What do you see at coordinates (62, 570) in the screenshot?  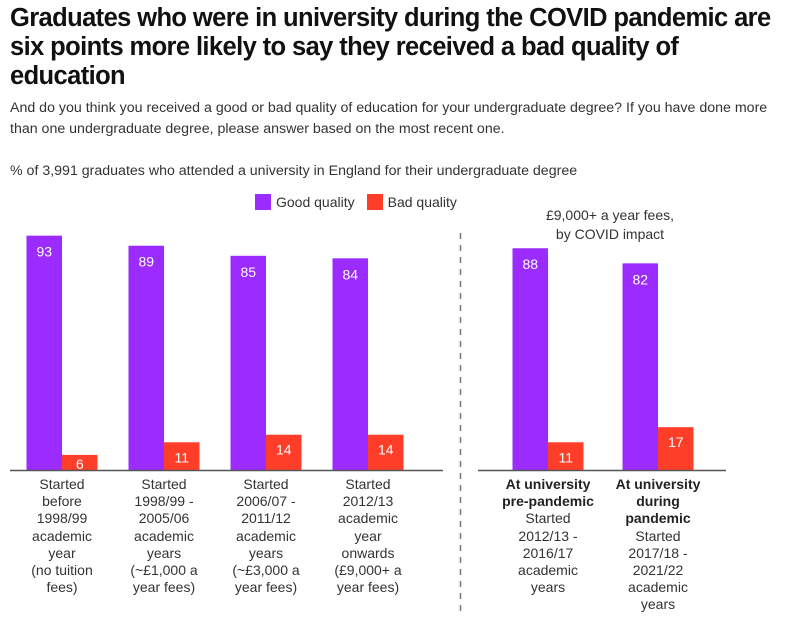 I see `category-label-line: (no tuition` at bounding box center [62, 570].